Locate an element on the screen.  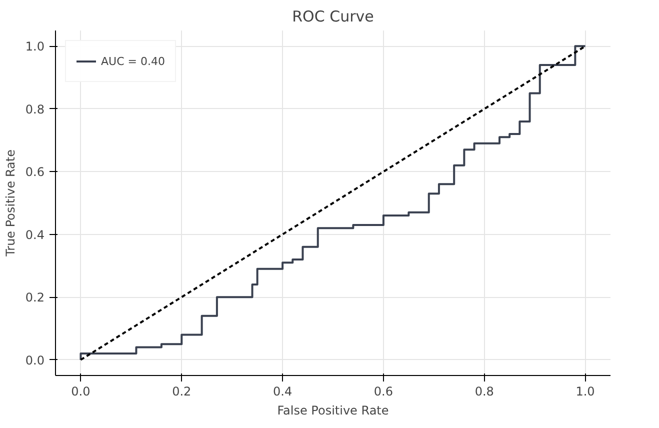
y-axis-title: True Positive Rate is located at coordinates (10, 204).